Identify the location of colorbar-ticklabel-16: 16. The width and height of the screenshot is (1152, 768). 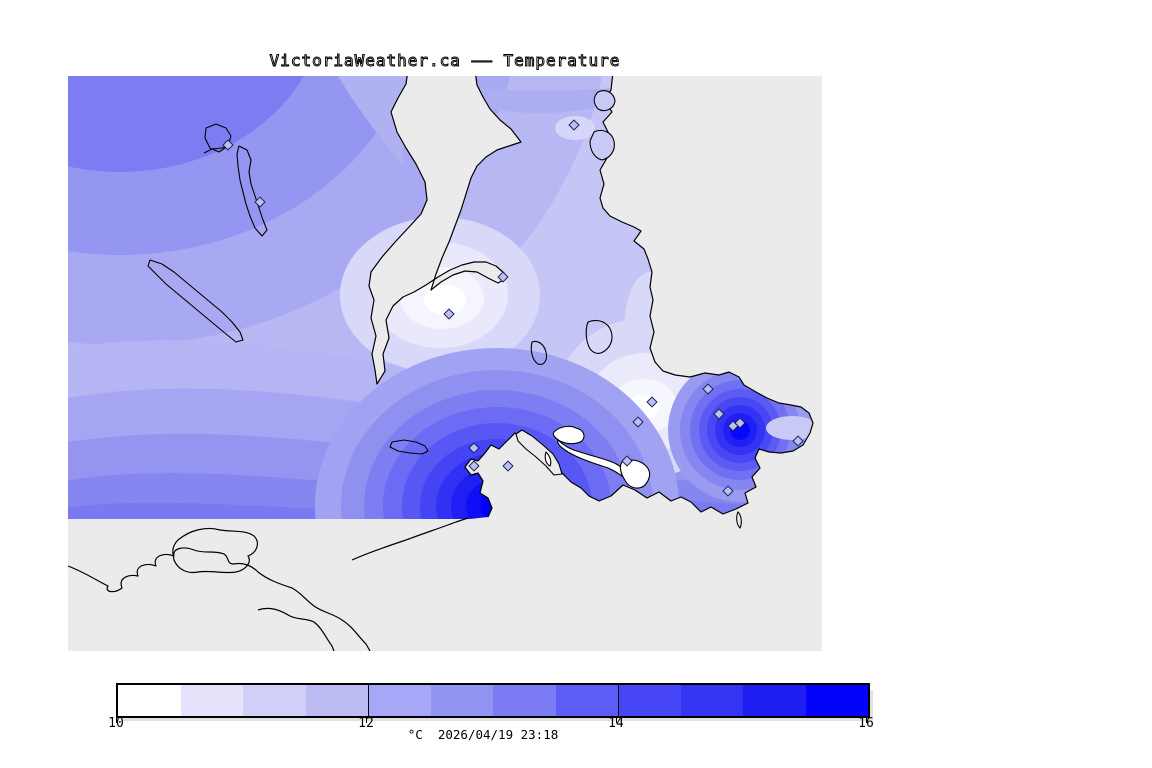
(866, 723).